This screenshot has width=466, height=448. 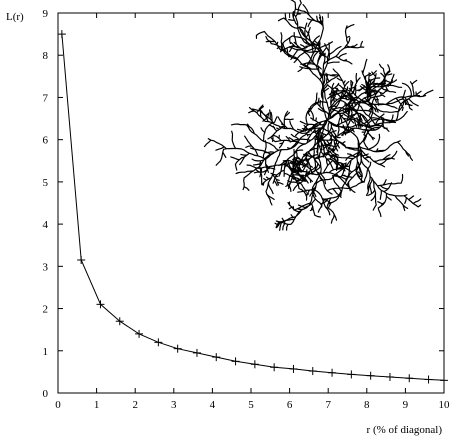 I want to click on y-tick-label: 8, so click(x=46, y=56).